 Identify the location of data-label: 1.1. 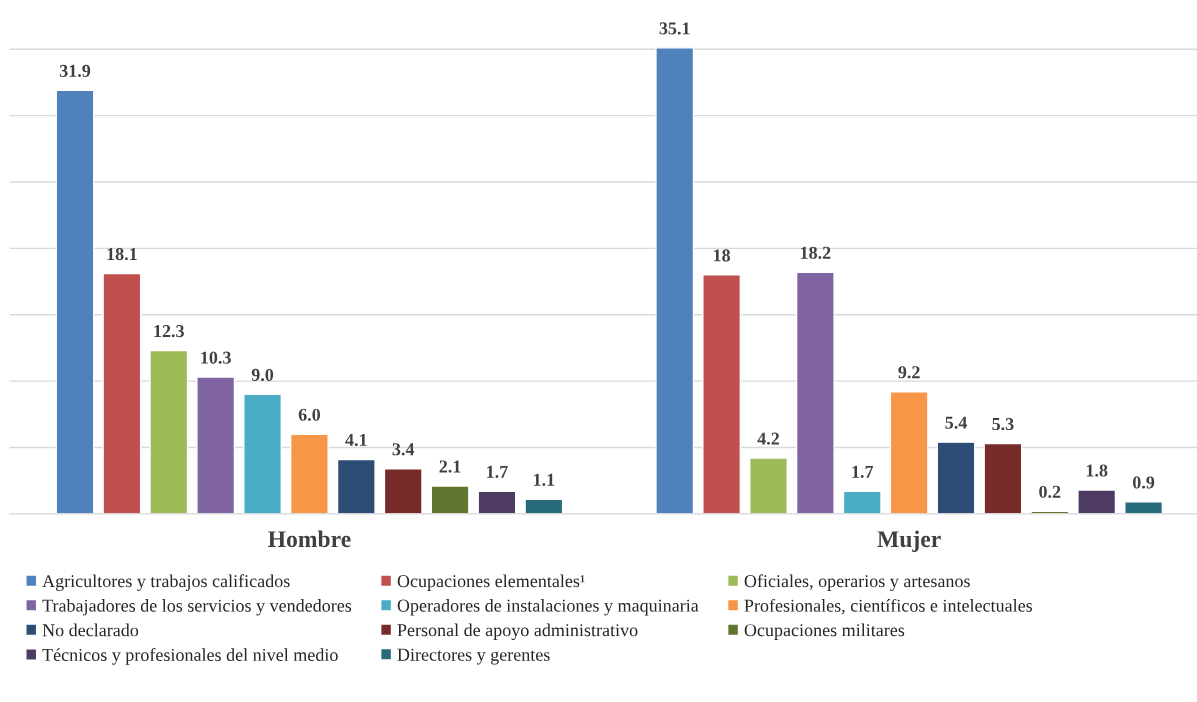
(544, 479).